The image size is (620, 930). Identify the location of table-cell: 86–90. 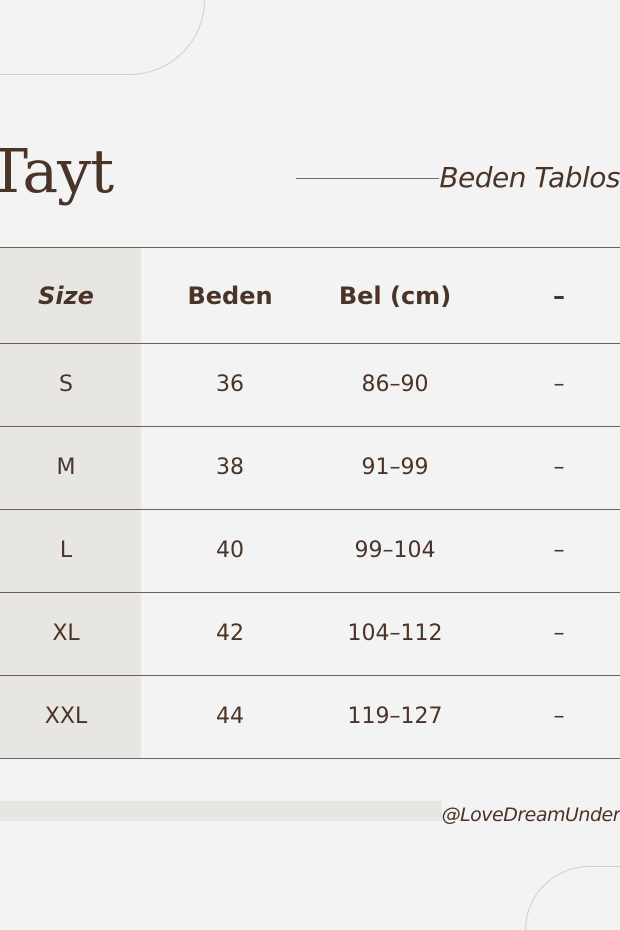
(395, 384).